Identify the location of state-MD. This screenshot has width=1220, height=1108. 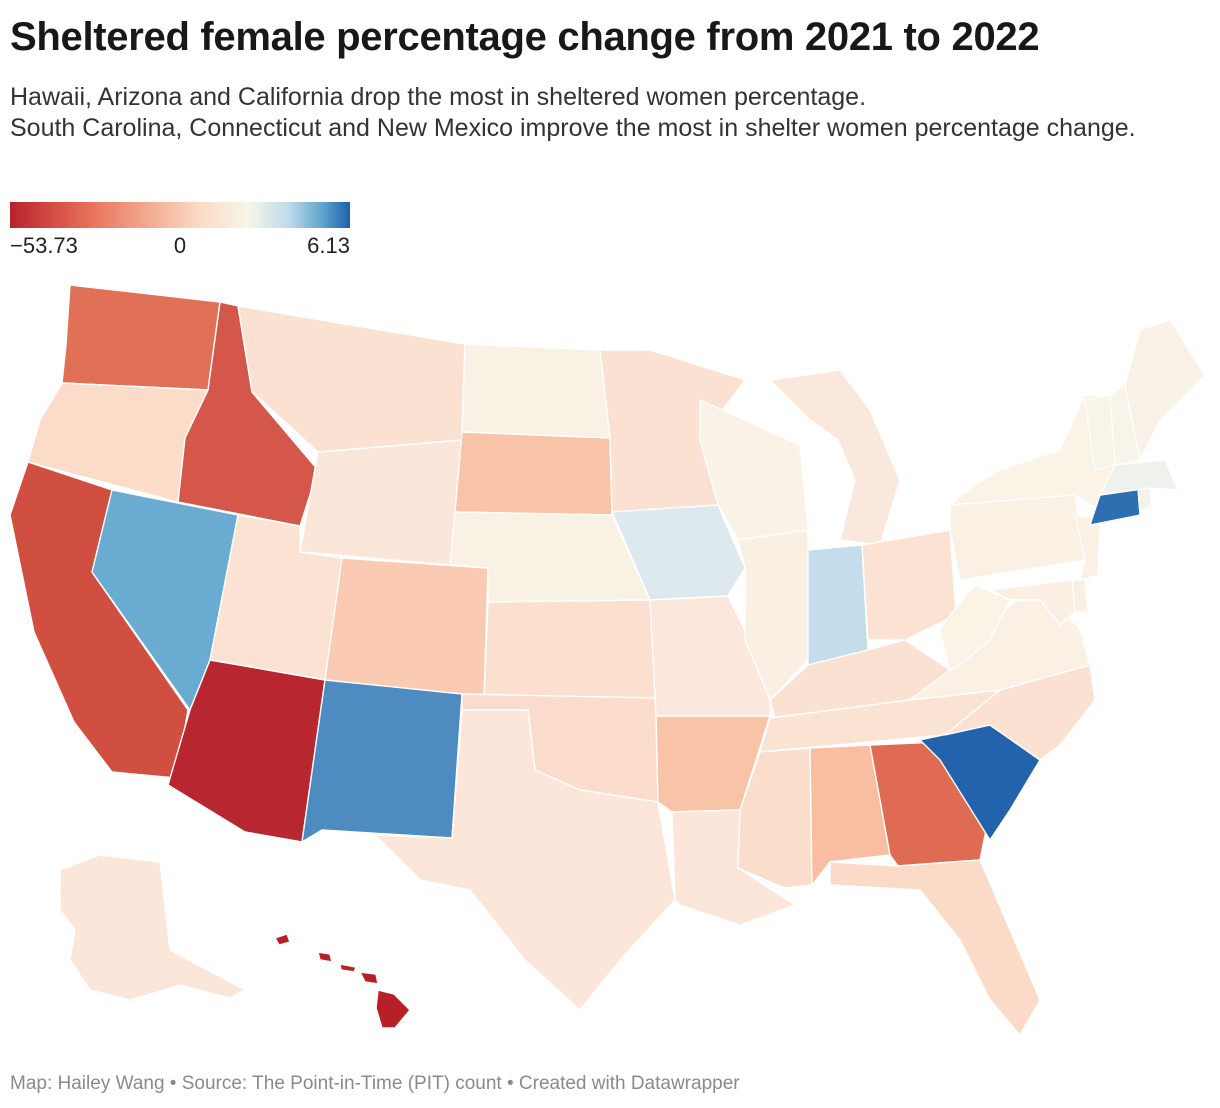
(1032, 602).